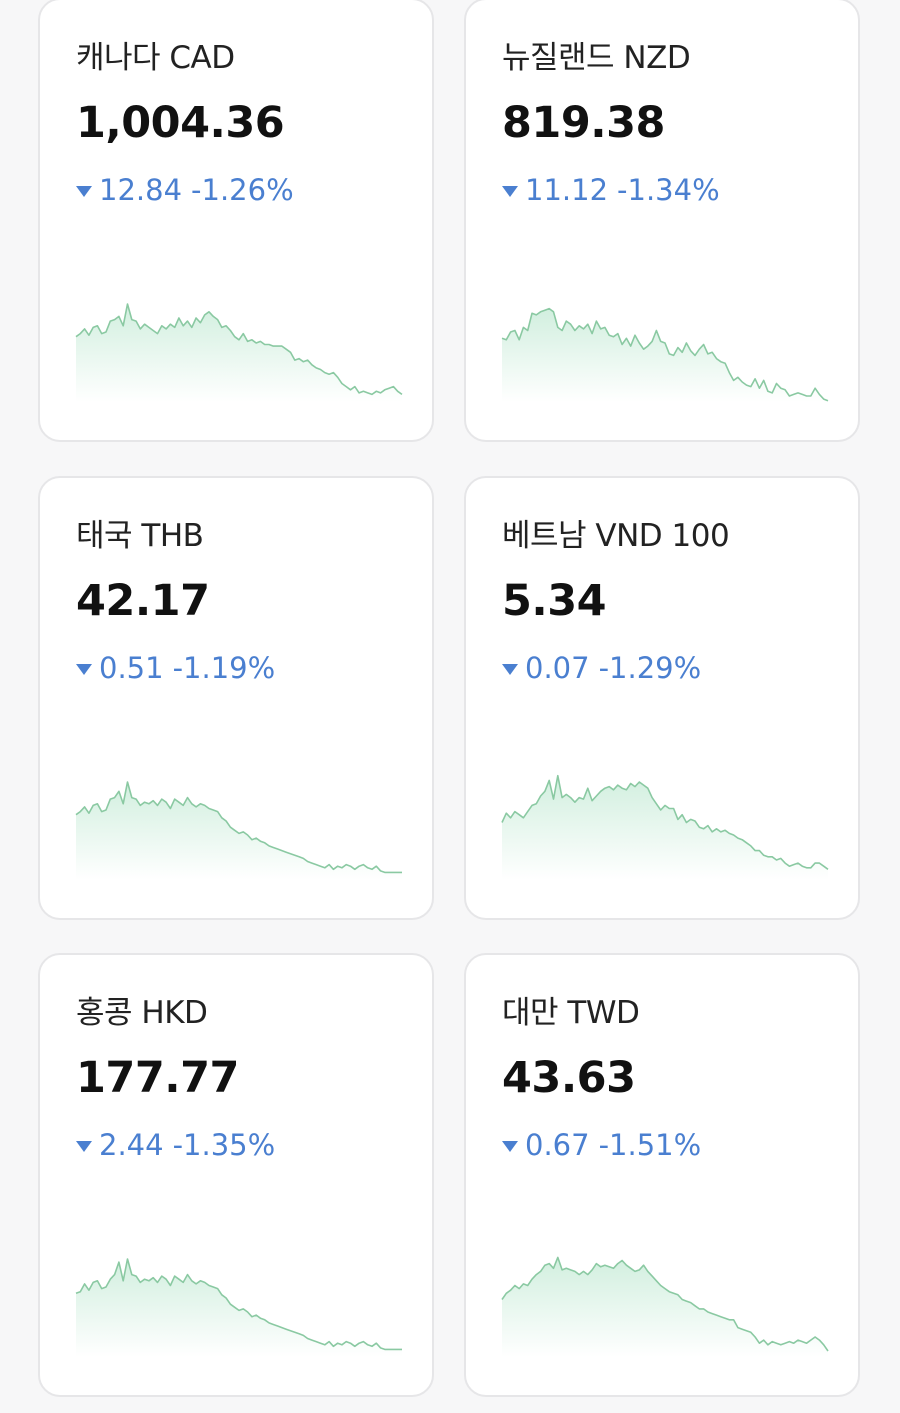 The image size is (900, 1413). Describe the element at coordinates (662, 1175) in the screenshot. I see `currency-card-twd: 대만 TWD 43.63 0.67 -1.51%` at that location.